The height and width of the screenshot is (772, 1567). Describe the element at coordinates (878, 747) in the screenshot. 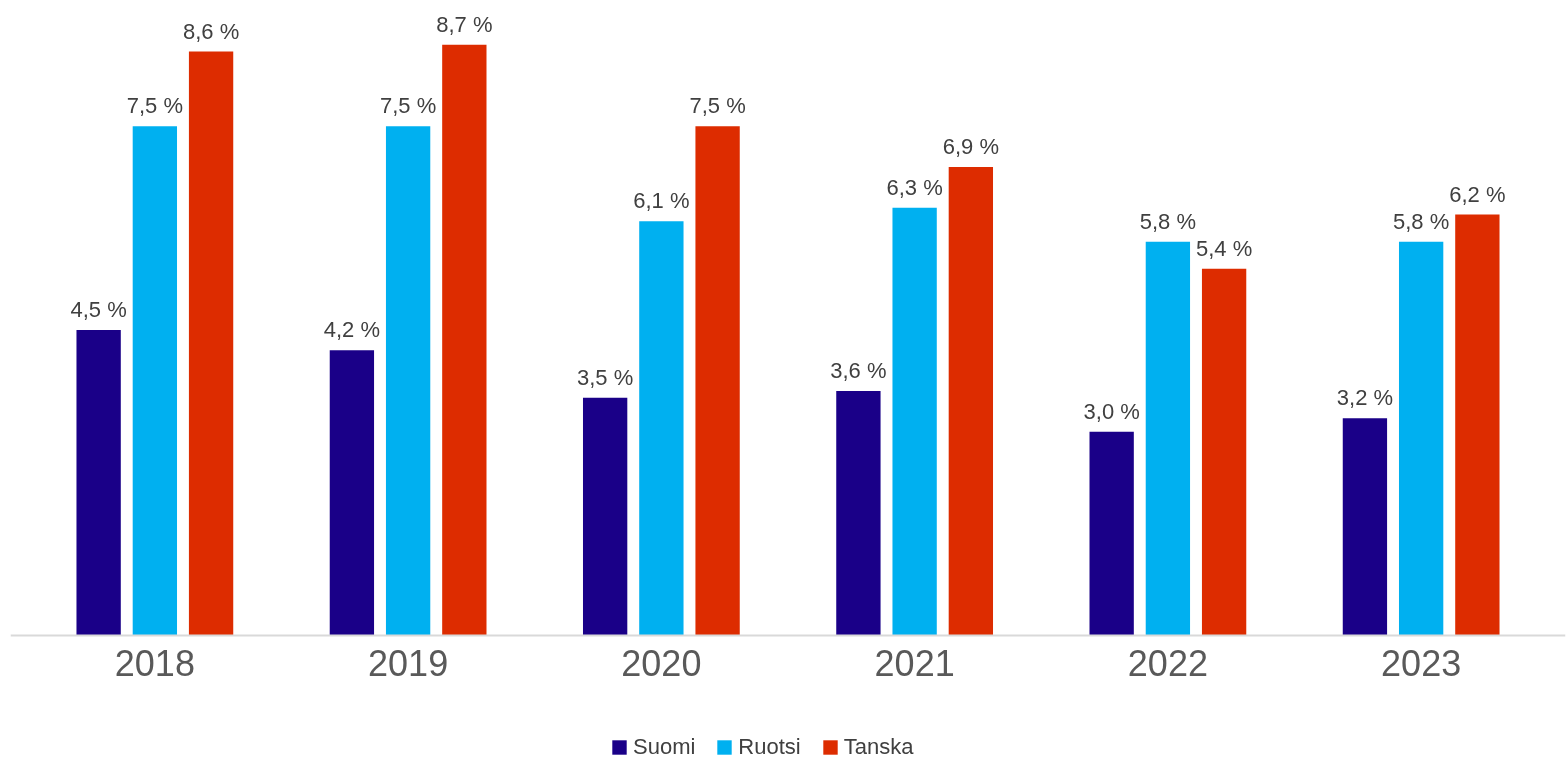

I see `legend-label: Tanska` at that location.